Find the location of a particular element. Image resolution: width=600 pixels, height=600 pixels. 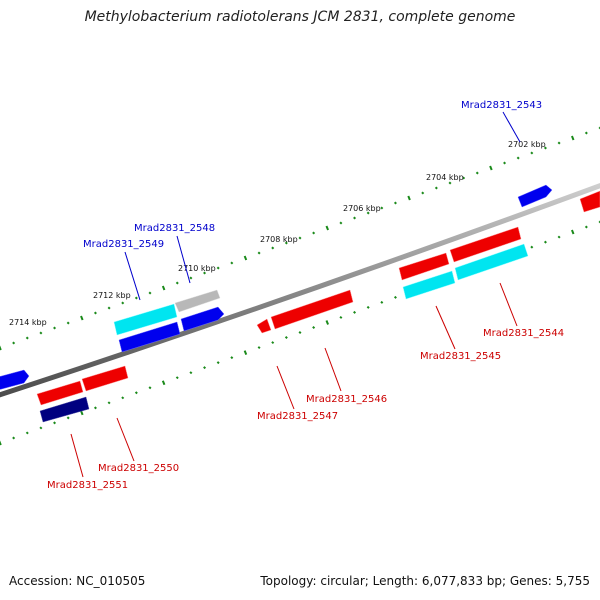

scale-label-2706: 2706 kbp is located at coordinates (362, 208).